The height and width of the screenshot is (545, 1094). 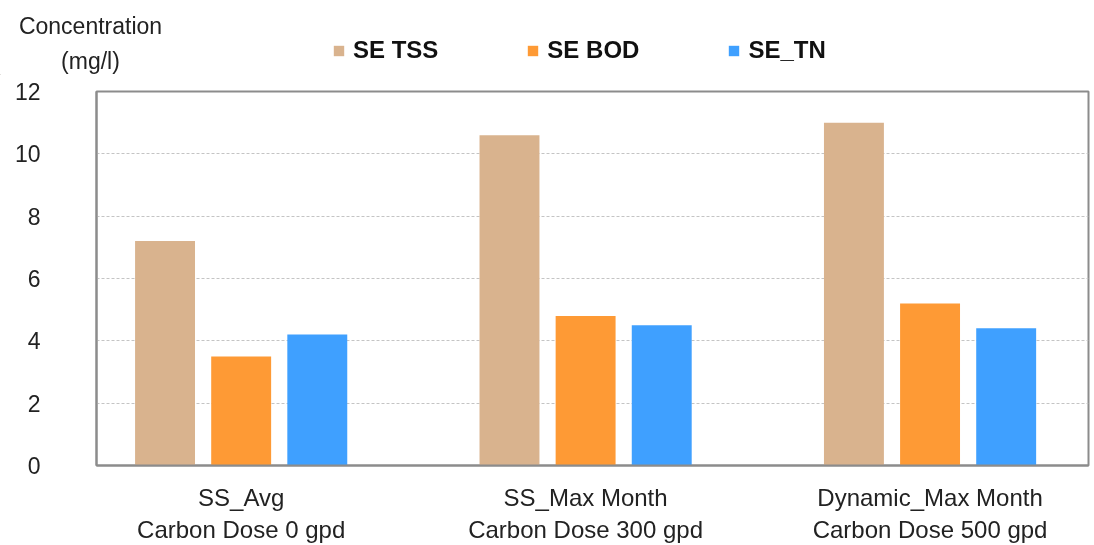 I want to click on y-tick-label: 10, so click(x=27, y=154).